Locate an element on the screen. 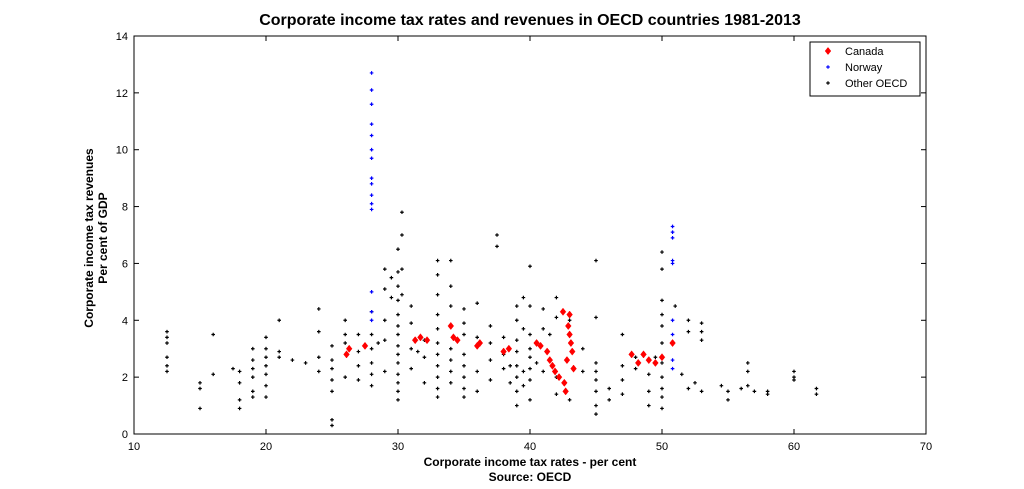 The height and width of the screenshot is (489, 1024). y-axis-label-2: Per cent of GDP is located at coordinates (103, 237).